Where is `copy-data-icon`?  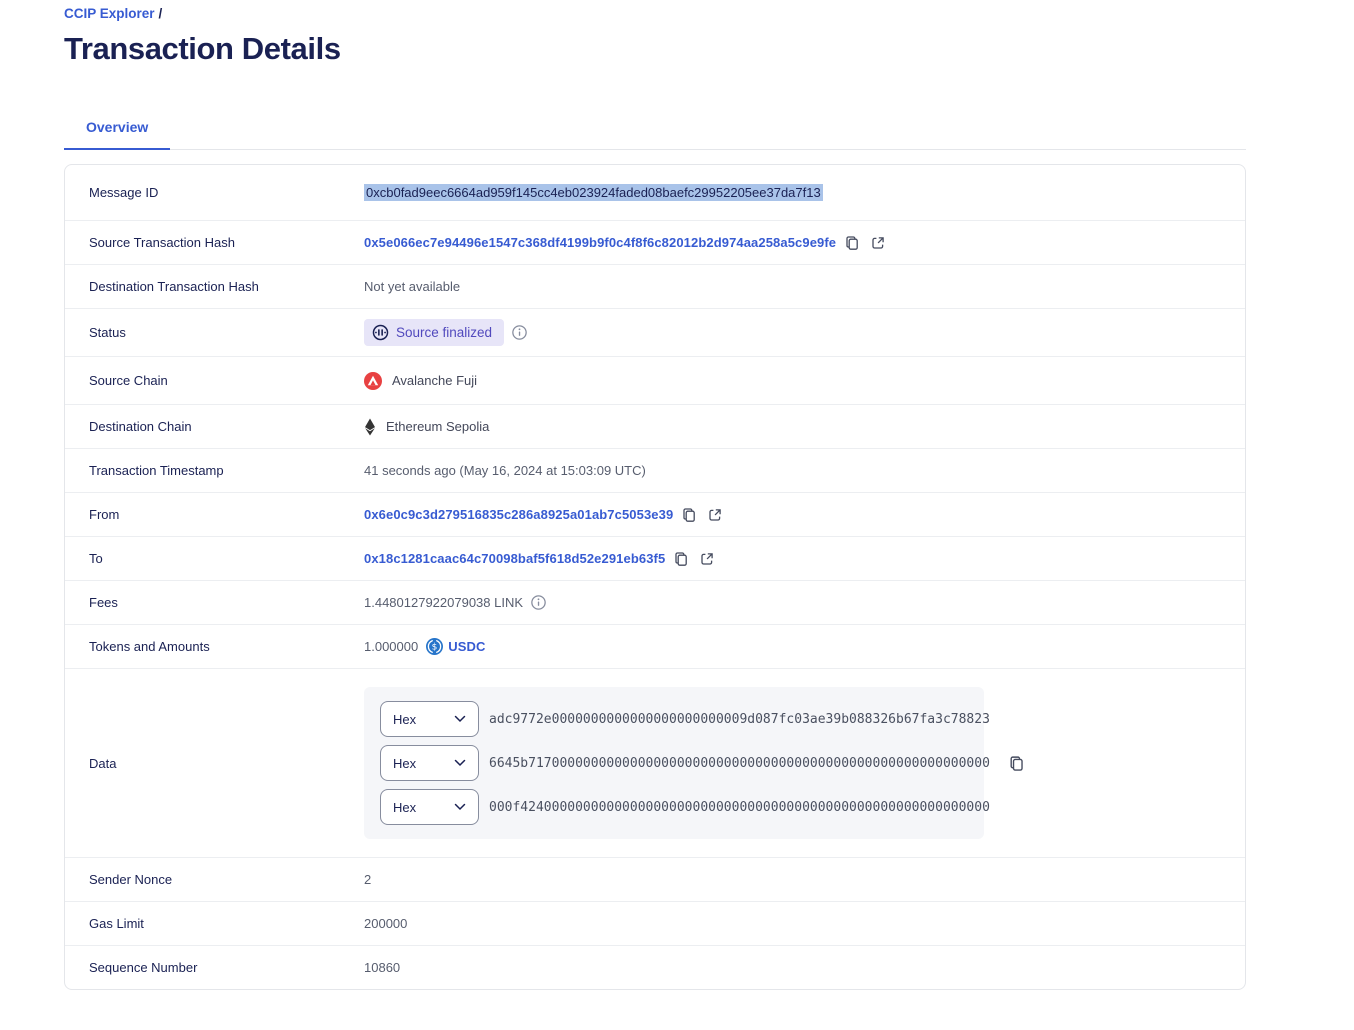 copy-data-icon is located at coordinates (1016, 763).